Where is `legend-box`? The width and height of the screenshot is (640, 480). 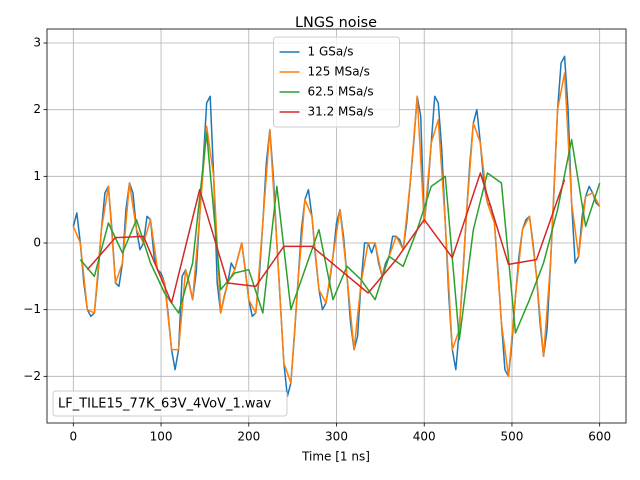
legend-box is located at coordinates (336, 82).